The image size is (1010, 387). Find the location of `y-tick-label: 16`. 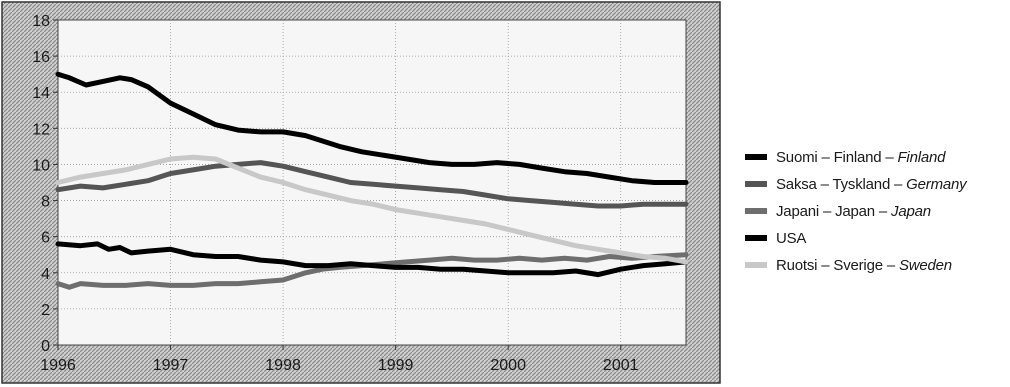

y-tick-label: 16 is located at coordinates (41, 57).